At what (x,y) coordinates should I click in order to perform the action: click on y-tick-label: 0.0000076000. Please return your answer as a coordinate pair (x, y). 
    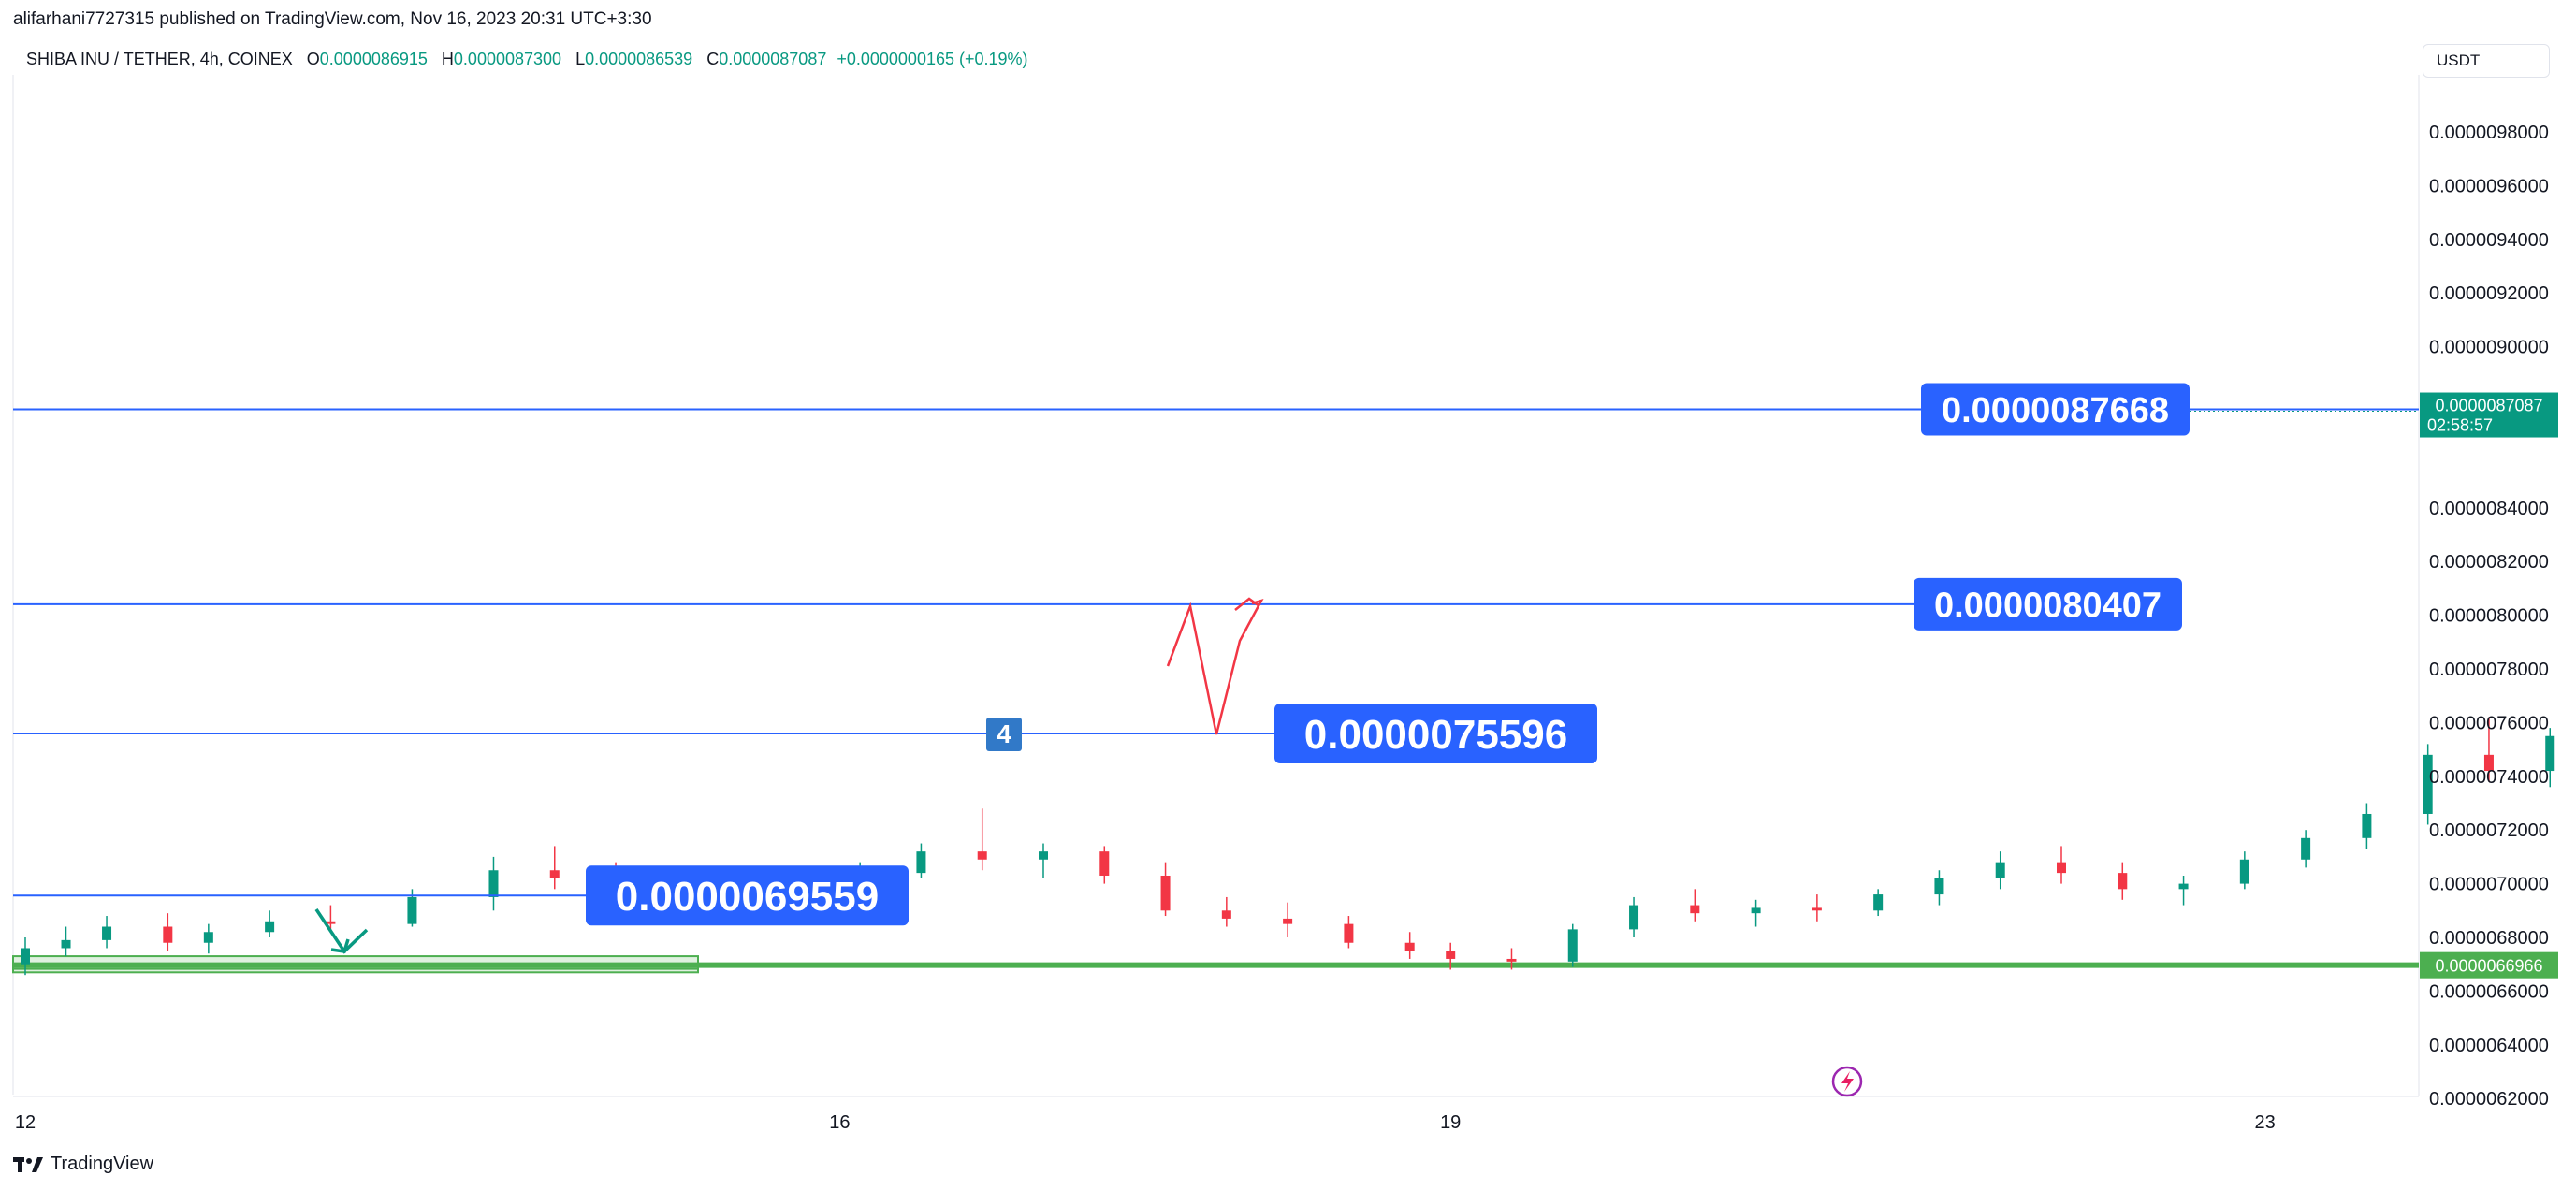
    Looking at the image, I should click on (2489, 723).